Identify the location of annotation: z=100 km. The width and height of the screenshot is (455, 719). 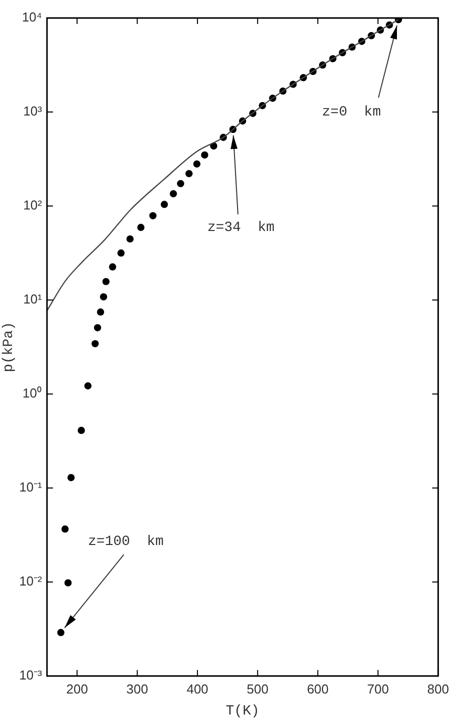
(126, 542).